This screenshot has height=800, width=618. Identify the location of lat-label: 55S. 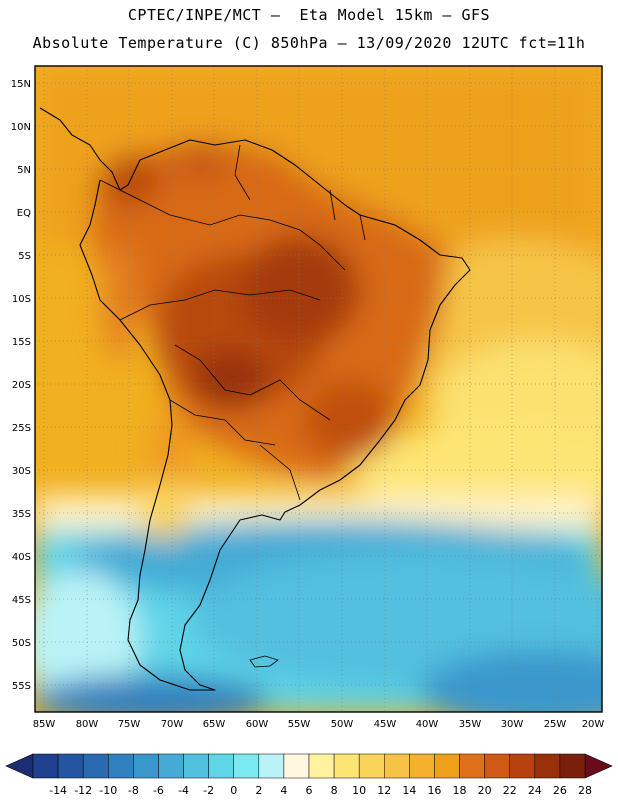
(21, 686).